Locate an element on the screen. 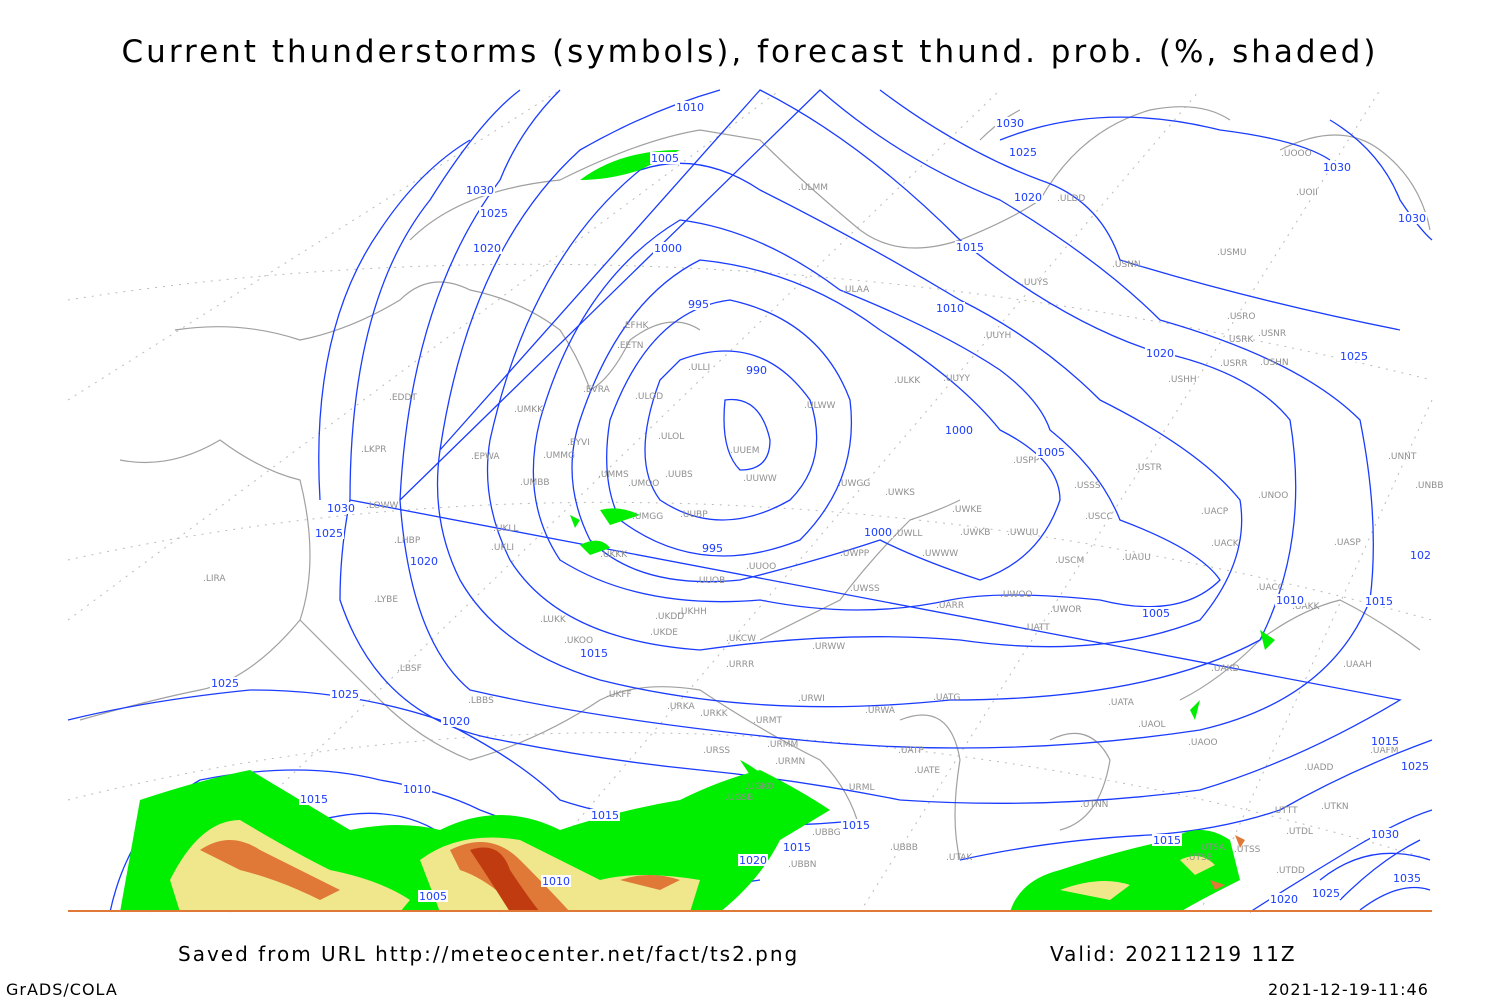 The height and width of the screenshot is (1000, 1500). station-label: .URWW is located at coordinates (828, 647).